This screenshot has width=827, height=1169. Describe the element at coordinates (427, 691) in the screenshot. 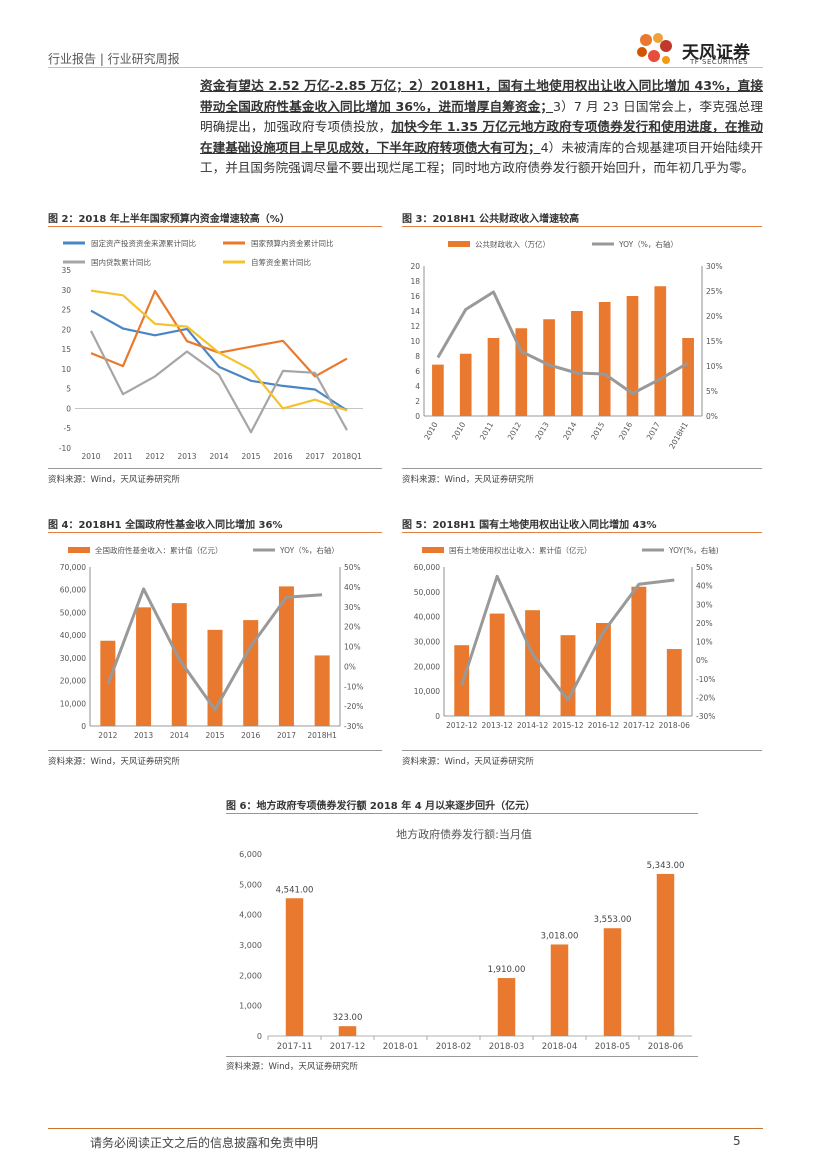

I see `fig5-ytick: 10,000` at that location.